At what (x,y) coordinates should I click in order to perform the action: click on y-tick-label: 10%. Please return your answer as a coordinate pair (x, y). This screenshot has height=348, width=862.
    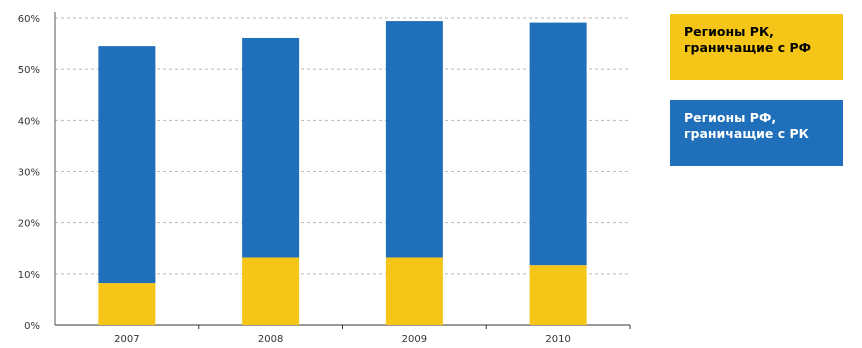
    Looking at the image, I should click on (29, 275).